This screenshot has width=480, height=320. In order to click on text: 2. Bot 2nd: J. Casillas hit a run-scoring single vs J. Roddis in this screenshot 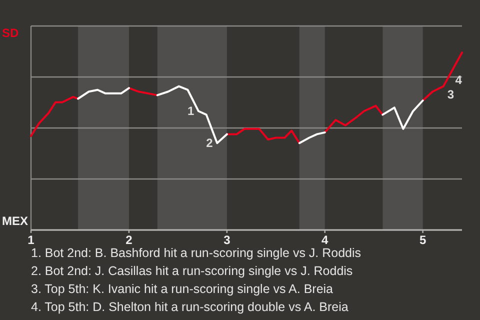, I will do `click(192, 271)`.